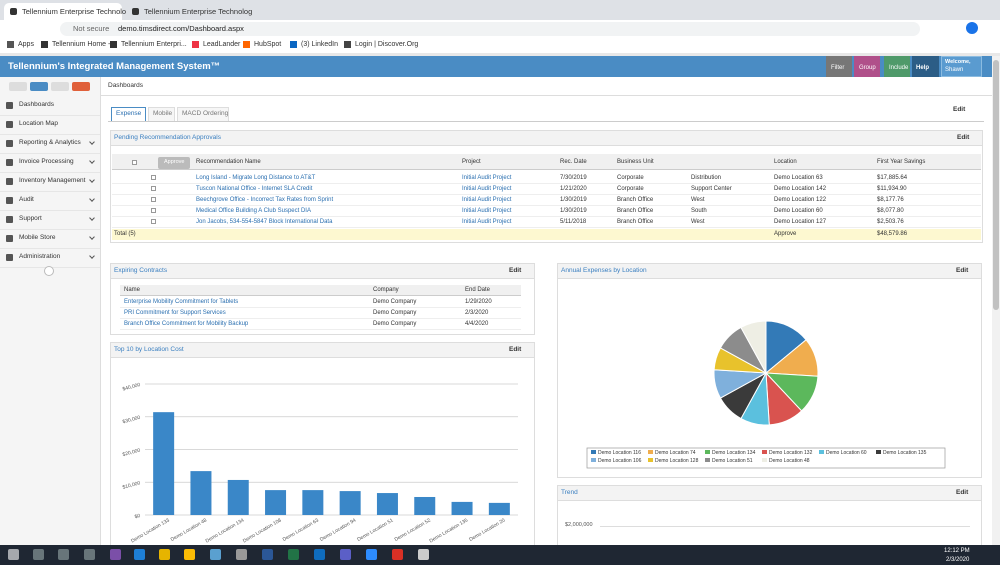  Describe the element at coordinates (800, 189) in the screenshot. I see `cell: Demo Location 142` at that location.